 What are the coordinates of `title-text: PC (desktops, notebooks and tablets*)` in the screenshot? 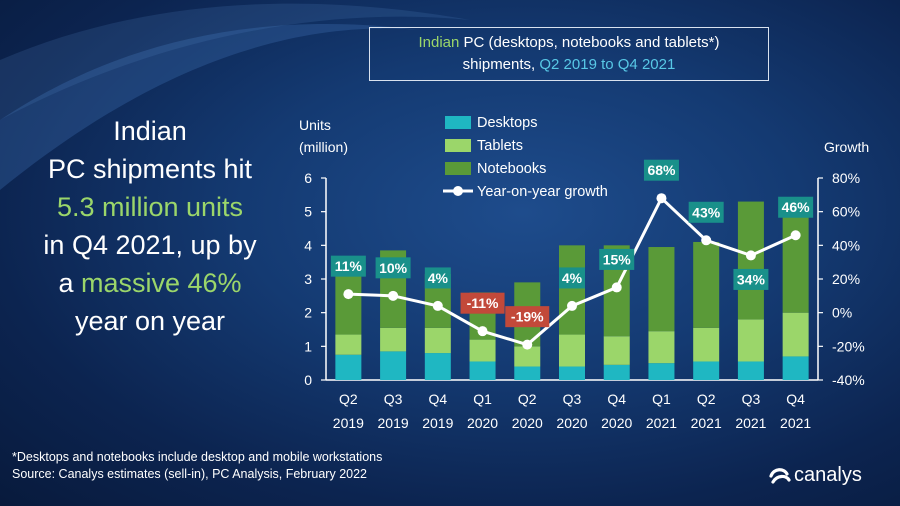 It's located at (589, 42).